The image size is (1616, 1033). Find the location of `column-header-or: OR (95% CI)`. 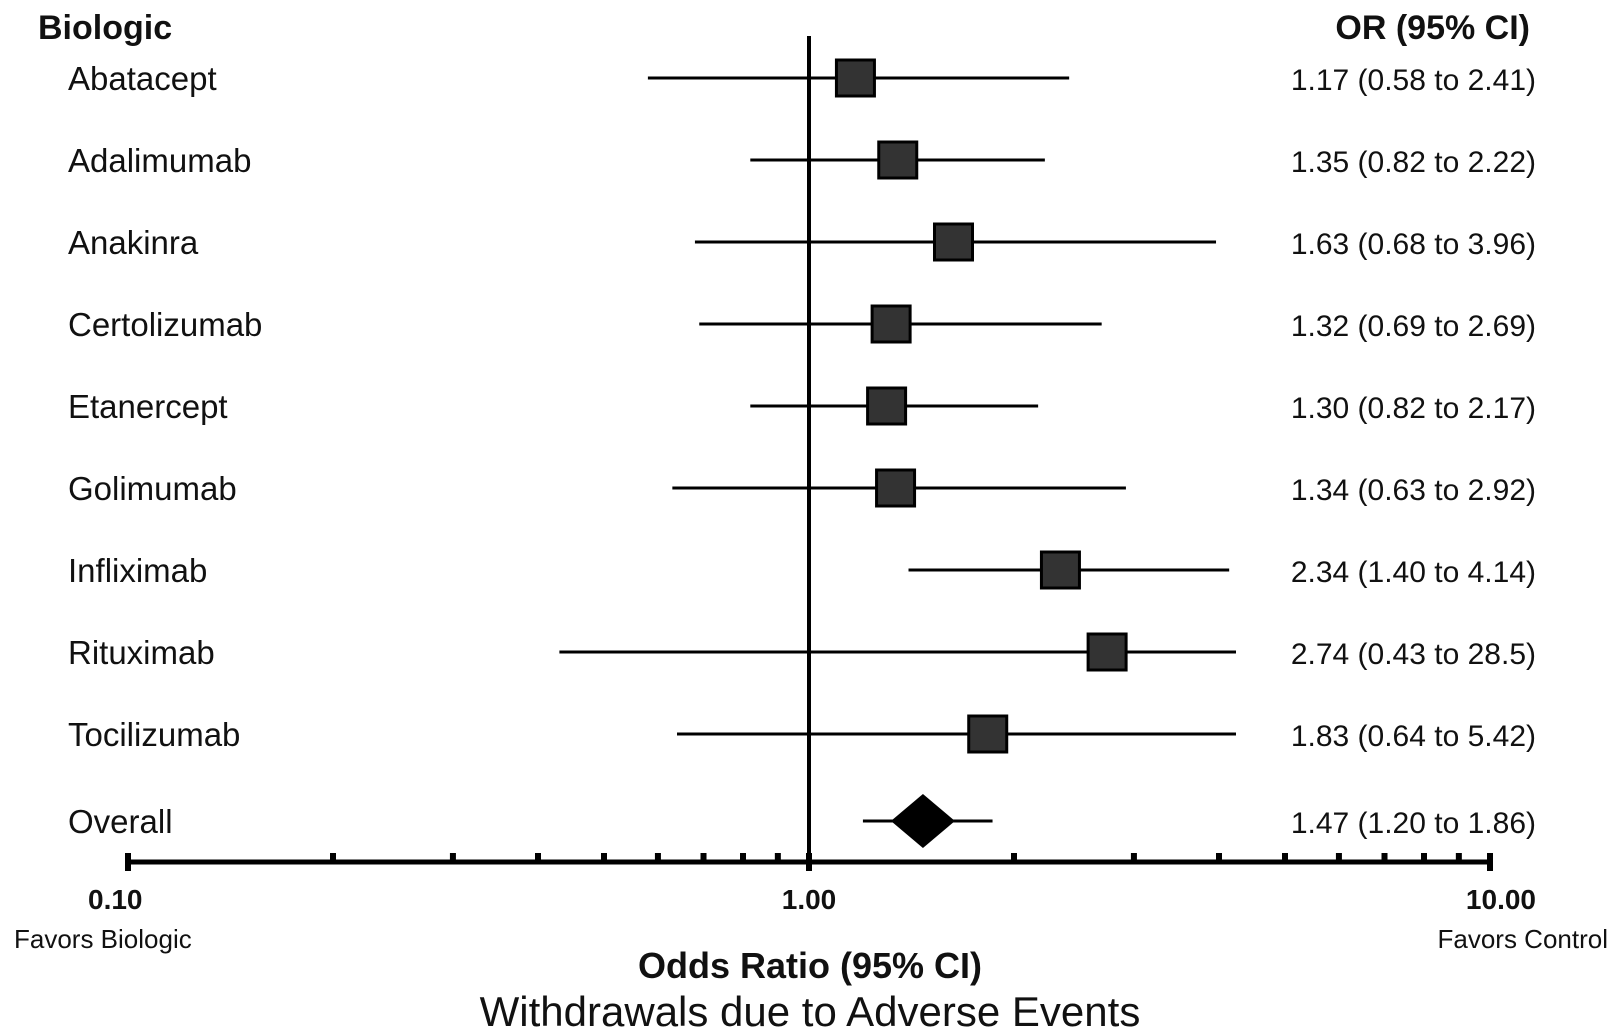

column-header-or: OR (95% CI) is located at coordinates (1432, 28).